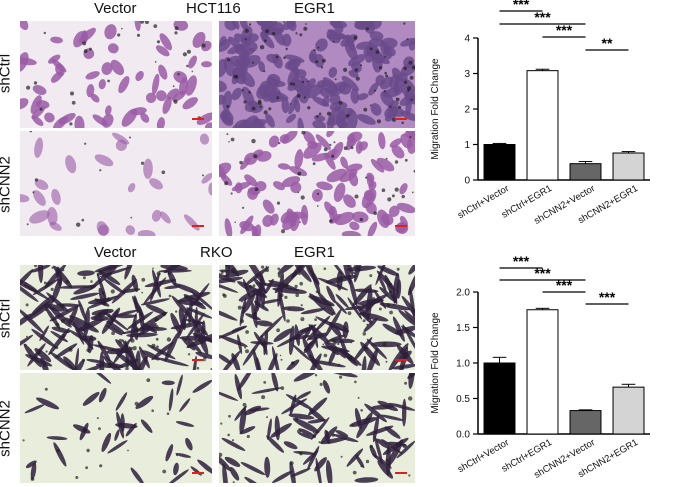 Image resolution: width=681 pixels, height=487 pixels. I want to click on y-tick-label: 0.5, so click(463, 399).